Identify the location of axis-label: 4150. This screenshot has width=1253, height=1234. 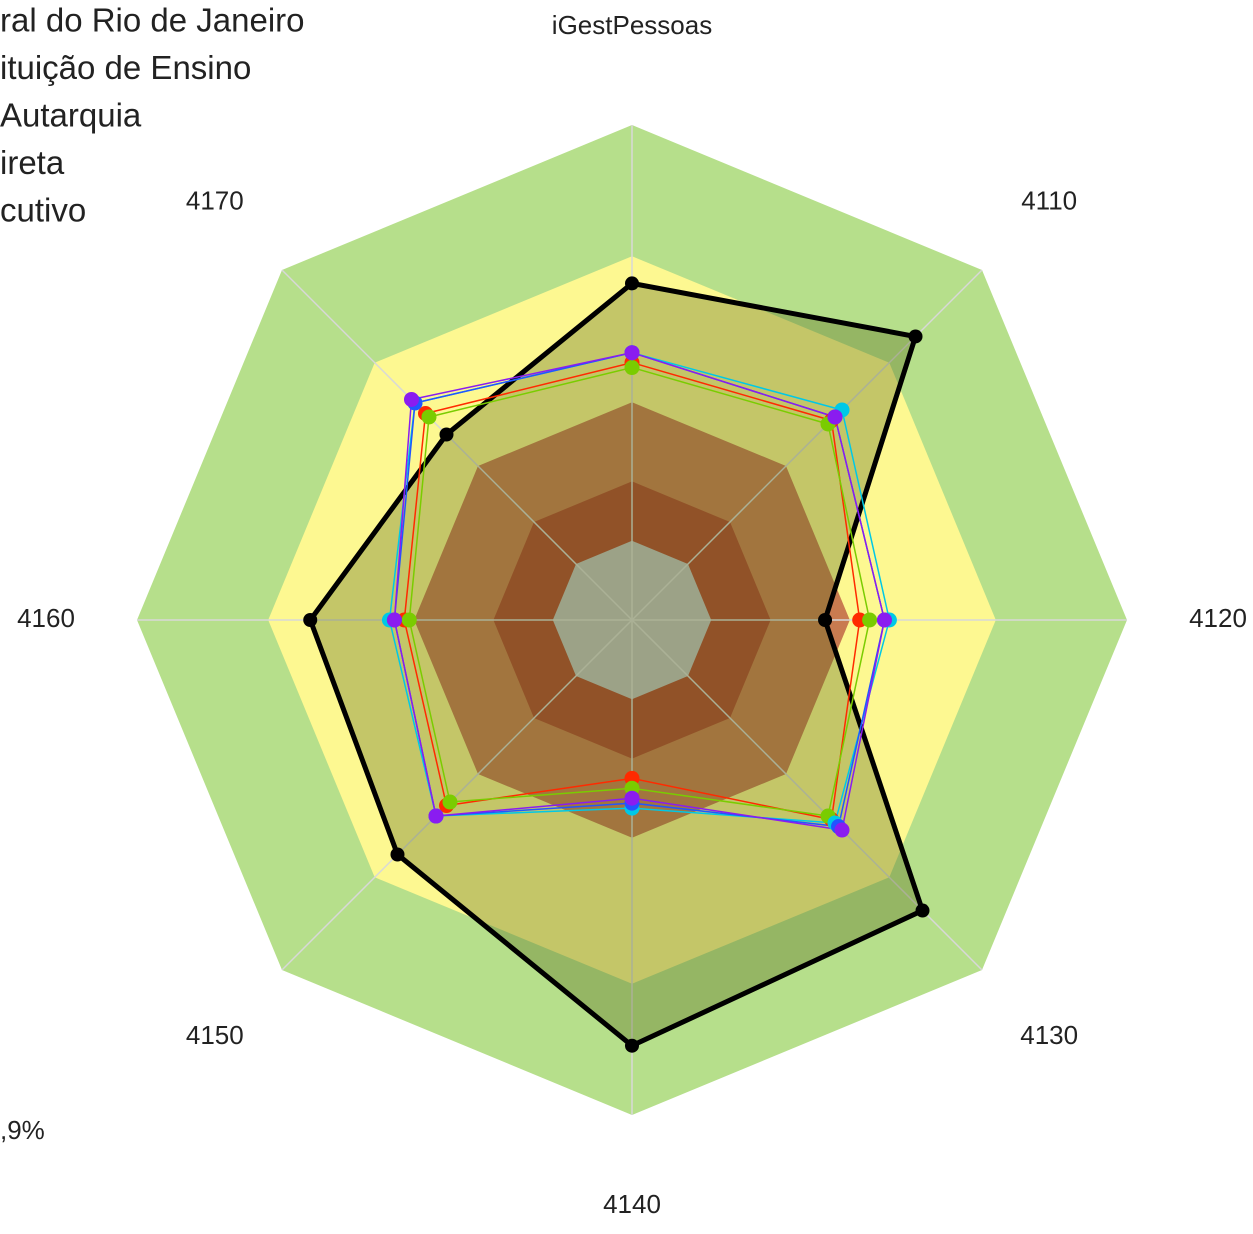
(215, 1035).